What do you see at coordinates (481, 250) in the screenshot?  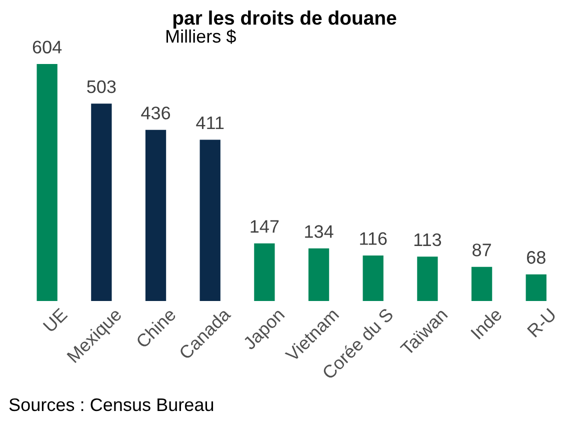 I see `data-label: 87` at bounding box center [481, 250].